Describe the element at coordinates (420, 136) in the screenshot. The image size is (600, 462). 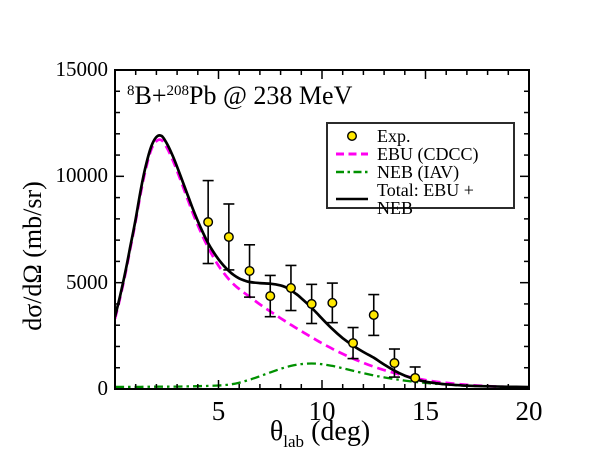
I see `legend-item-exp: Exp.` at that location.